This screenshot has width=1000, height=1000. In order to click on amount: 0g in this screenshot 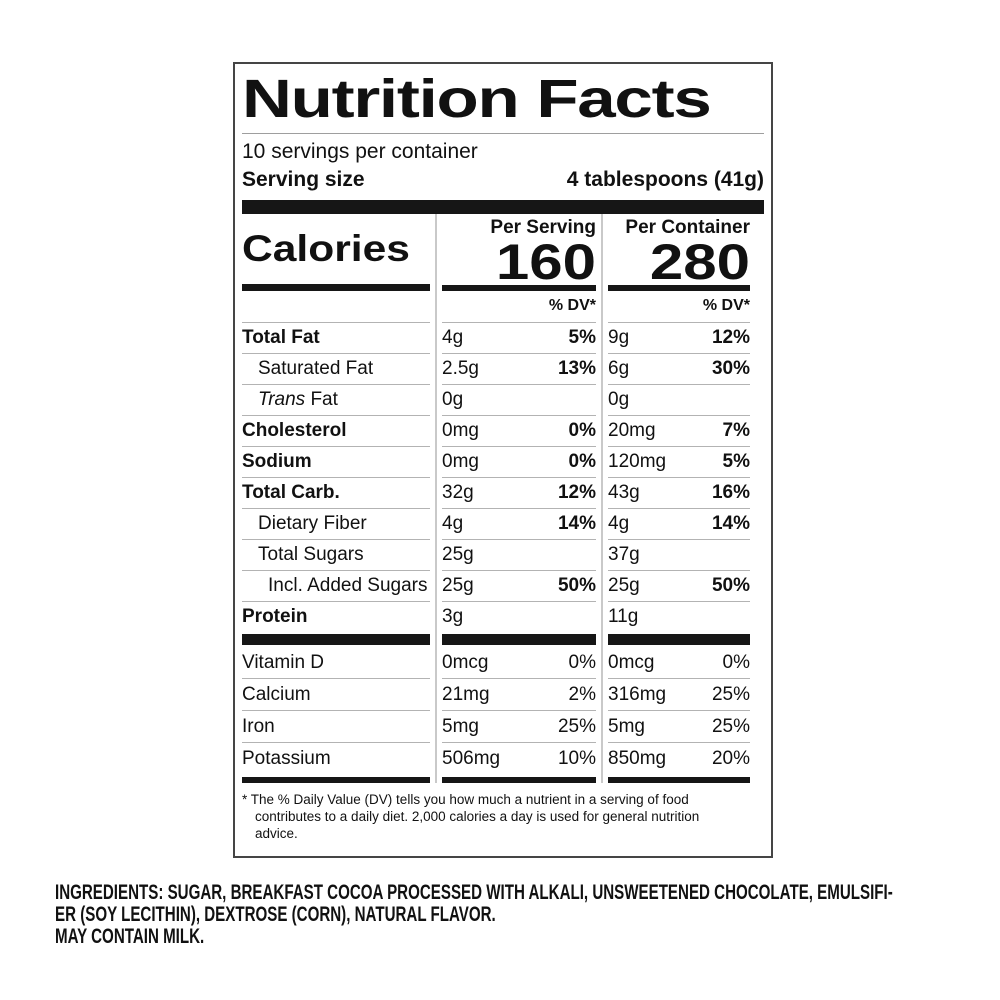, I will do `click(453, 399)`.